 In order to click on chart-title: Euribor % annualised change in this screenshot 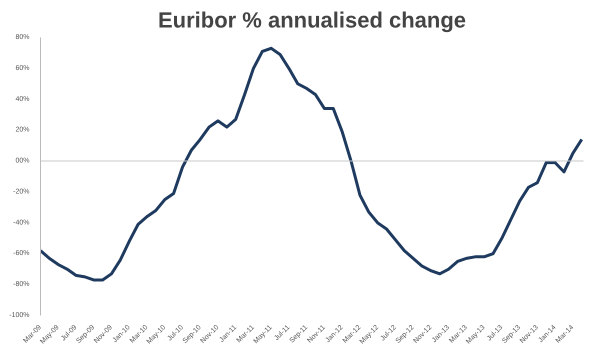, I will do `click(312, 20)`.